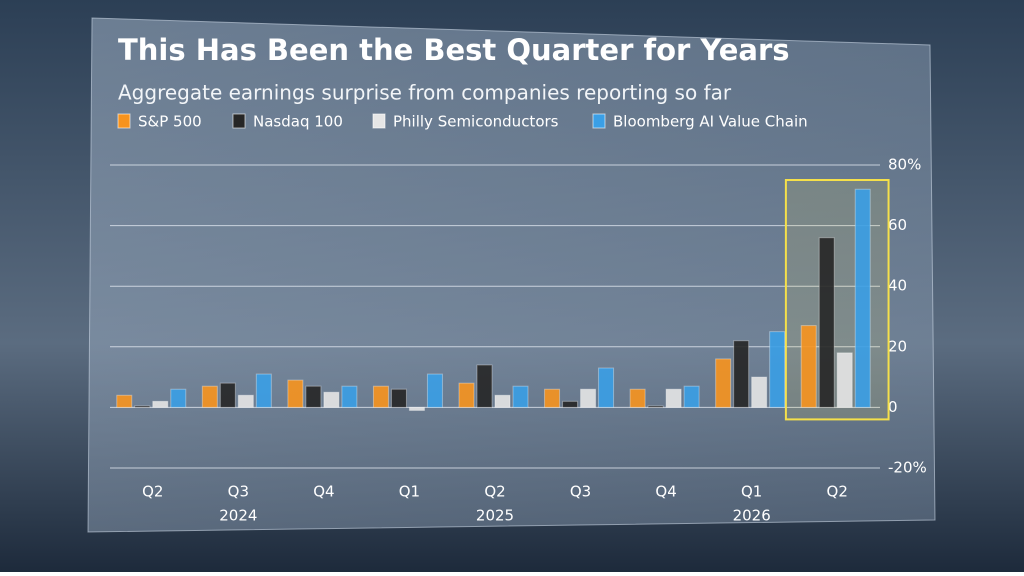 The width and height of the screenshot is (1024, 576). Describe the element at coordinates (897, 225) in the screenshot. I see `y-tick-label: 60` at that location.